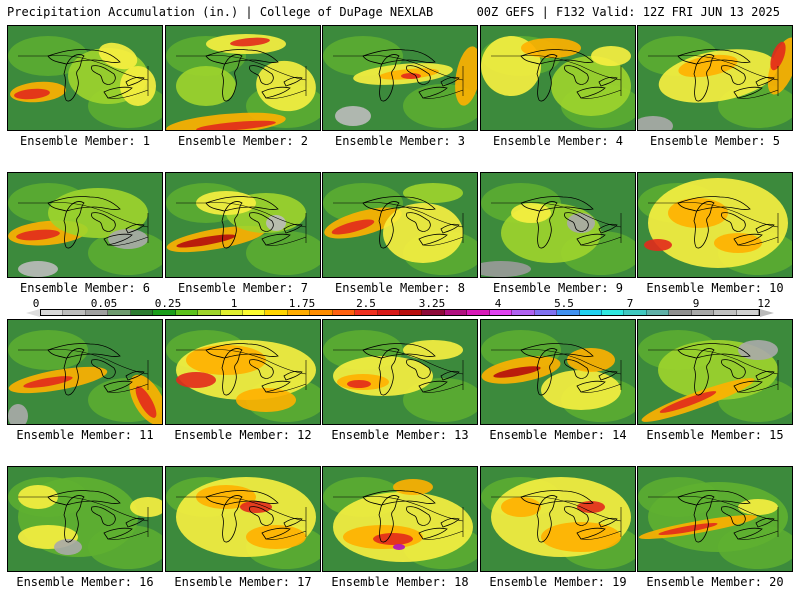 The height and width of the screenshot is (600, 800). I want to click on legend-tick-label: 0, so click(36, 303).